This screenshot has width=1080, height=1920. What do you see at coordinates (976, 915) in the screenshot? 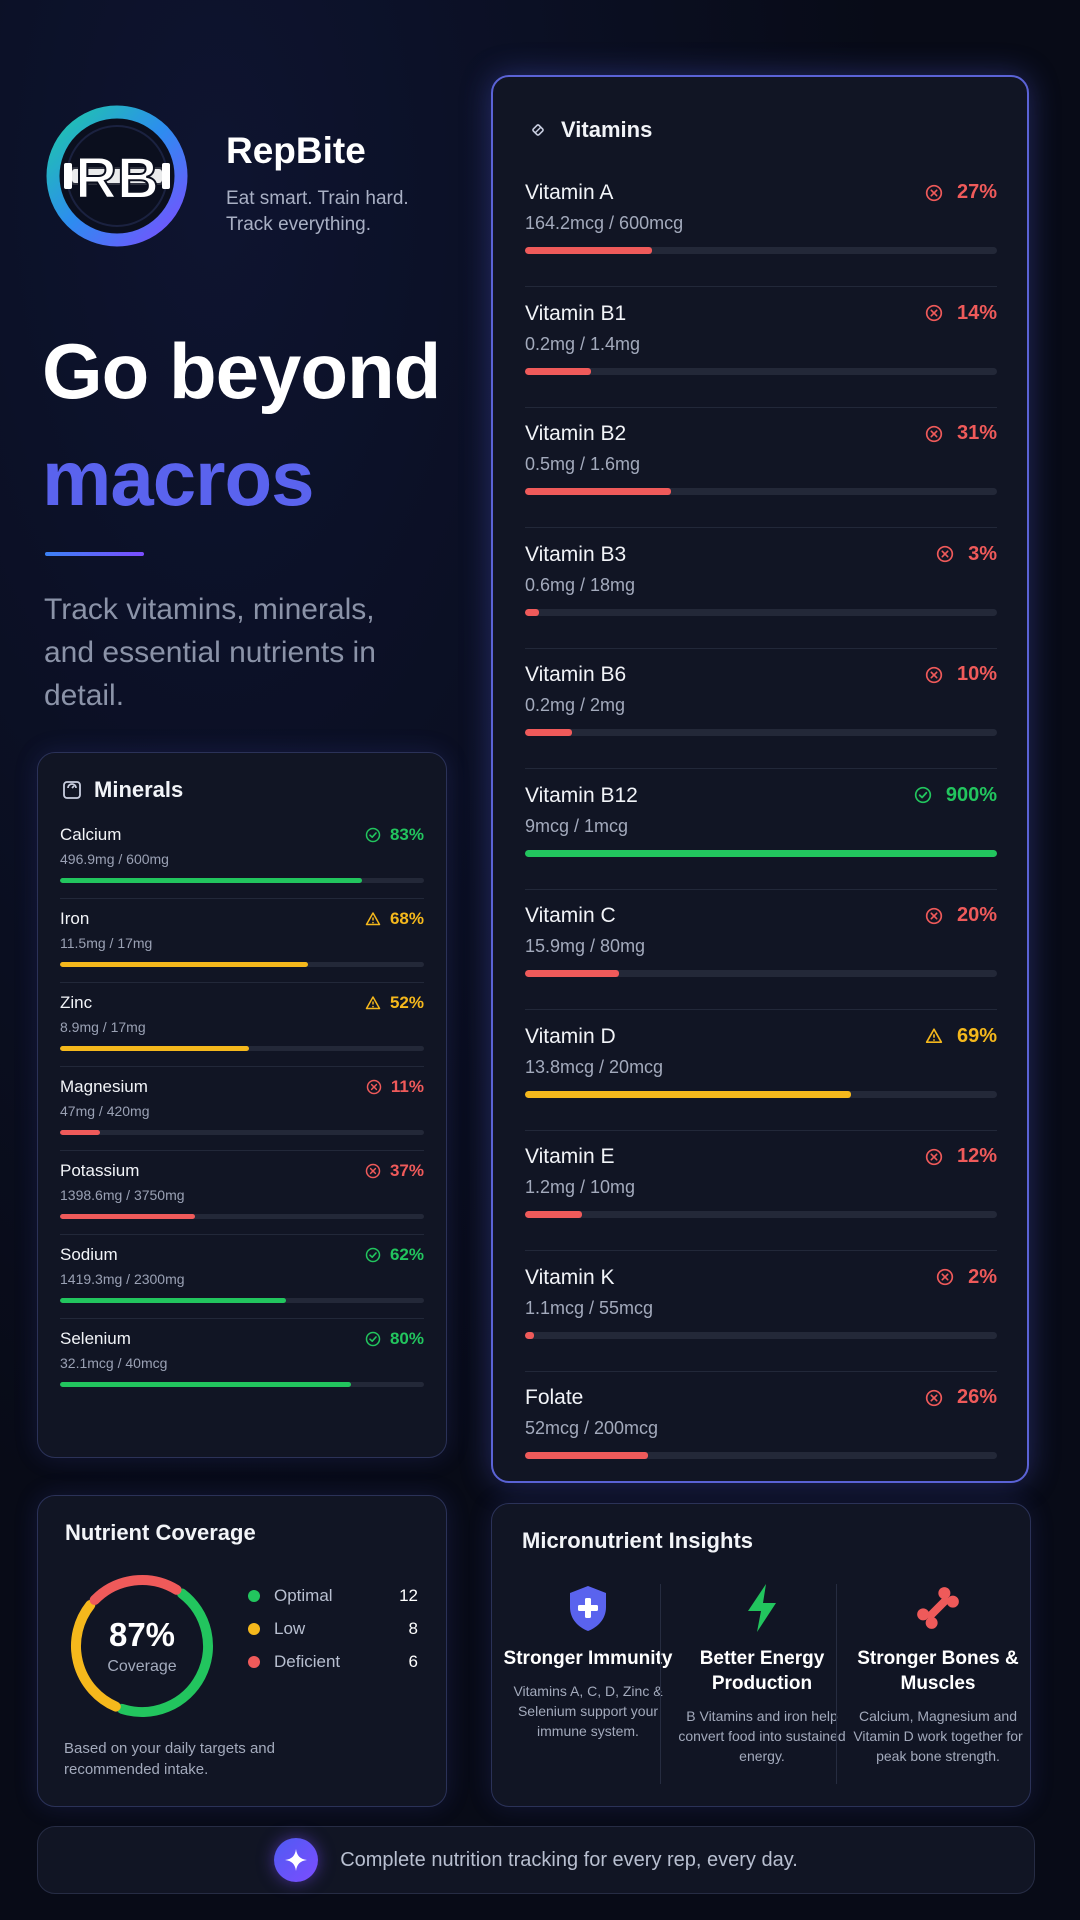
I see `vitamin-percent-value: 20%` at bounding box center [976, 915].